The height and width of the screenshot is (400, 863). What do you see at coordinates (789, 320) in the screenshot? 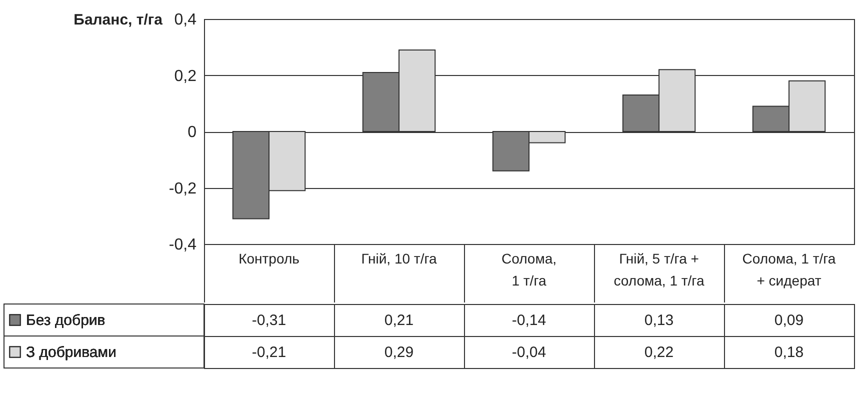
I see `data-label: 0,09` at bounding box center [789, 320].